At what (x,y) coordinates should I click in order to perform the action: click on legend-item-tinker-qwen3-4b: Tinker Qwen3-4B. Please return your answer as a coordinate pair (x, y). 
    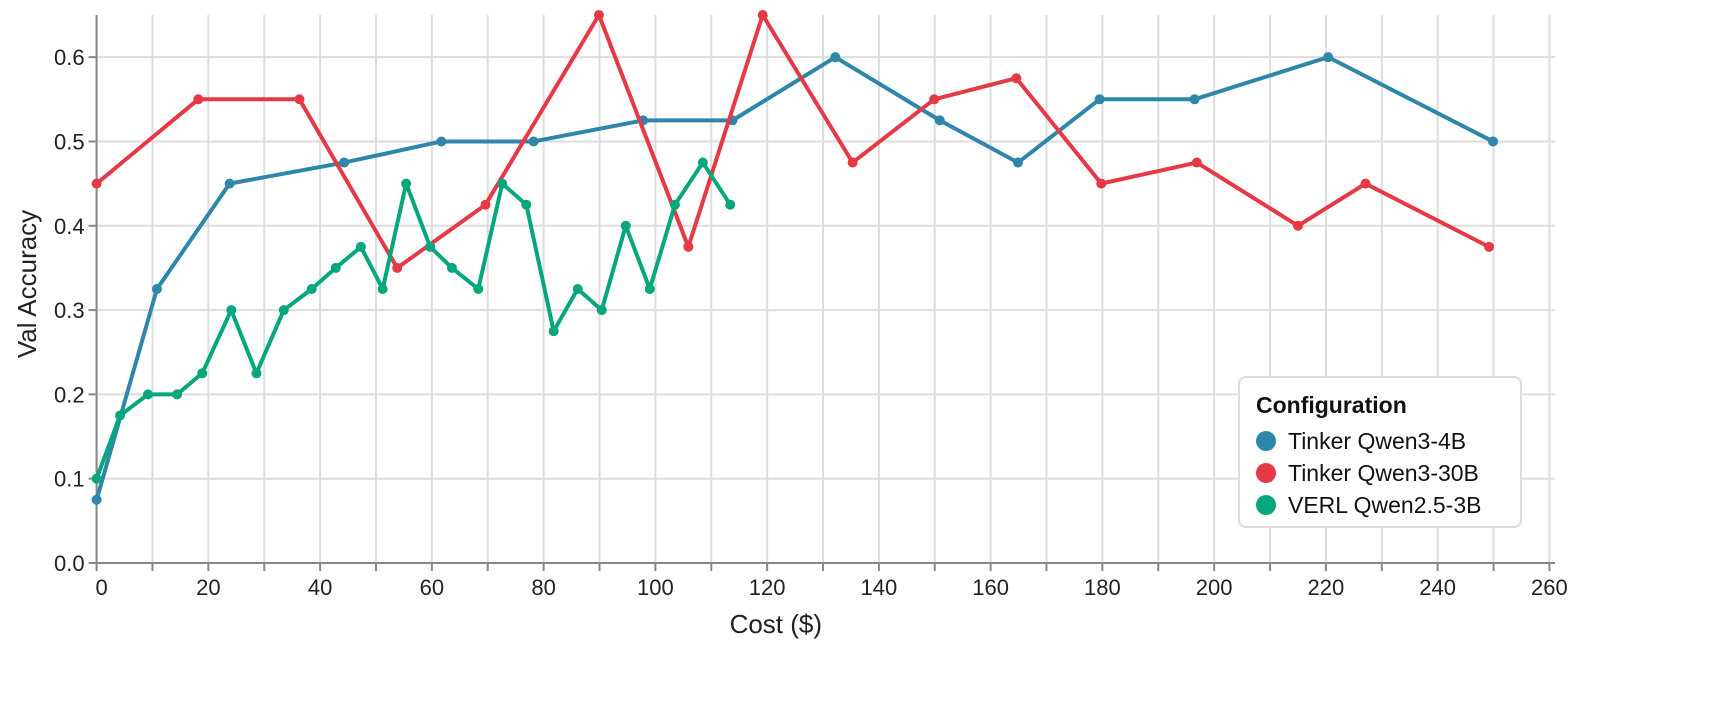
    Looking at the image, I should click on (1380, 441).